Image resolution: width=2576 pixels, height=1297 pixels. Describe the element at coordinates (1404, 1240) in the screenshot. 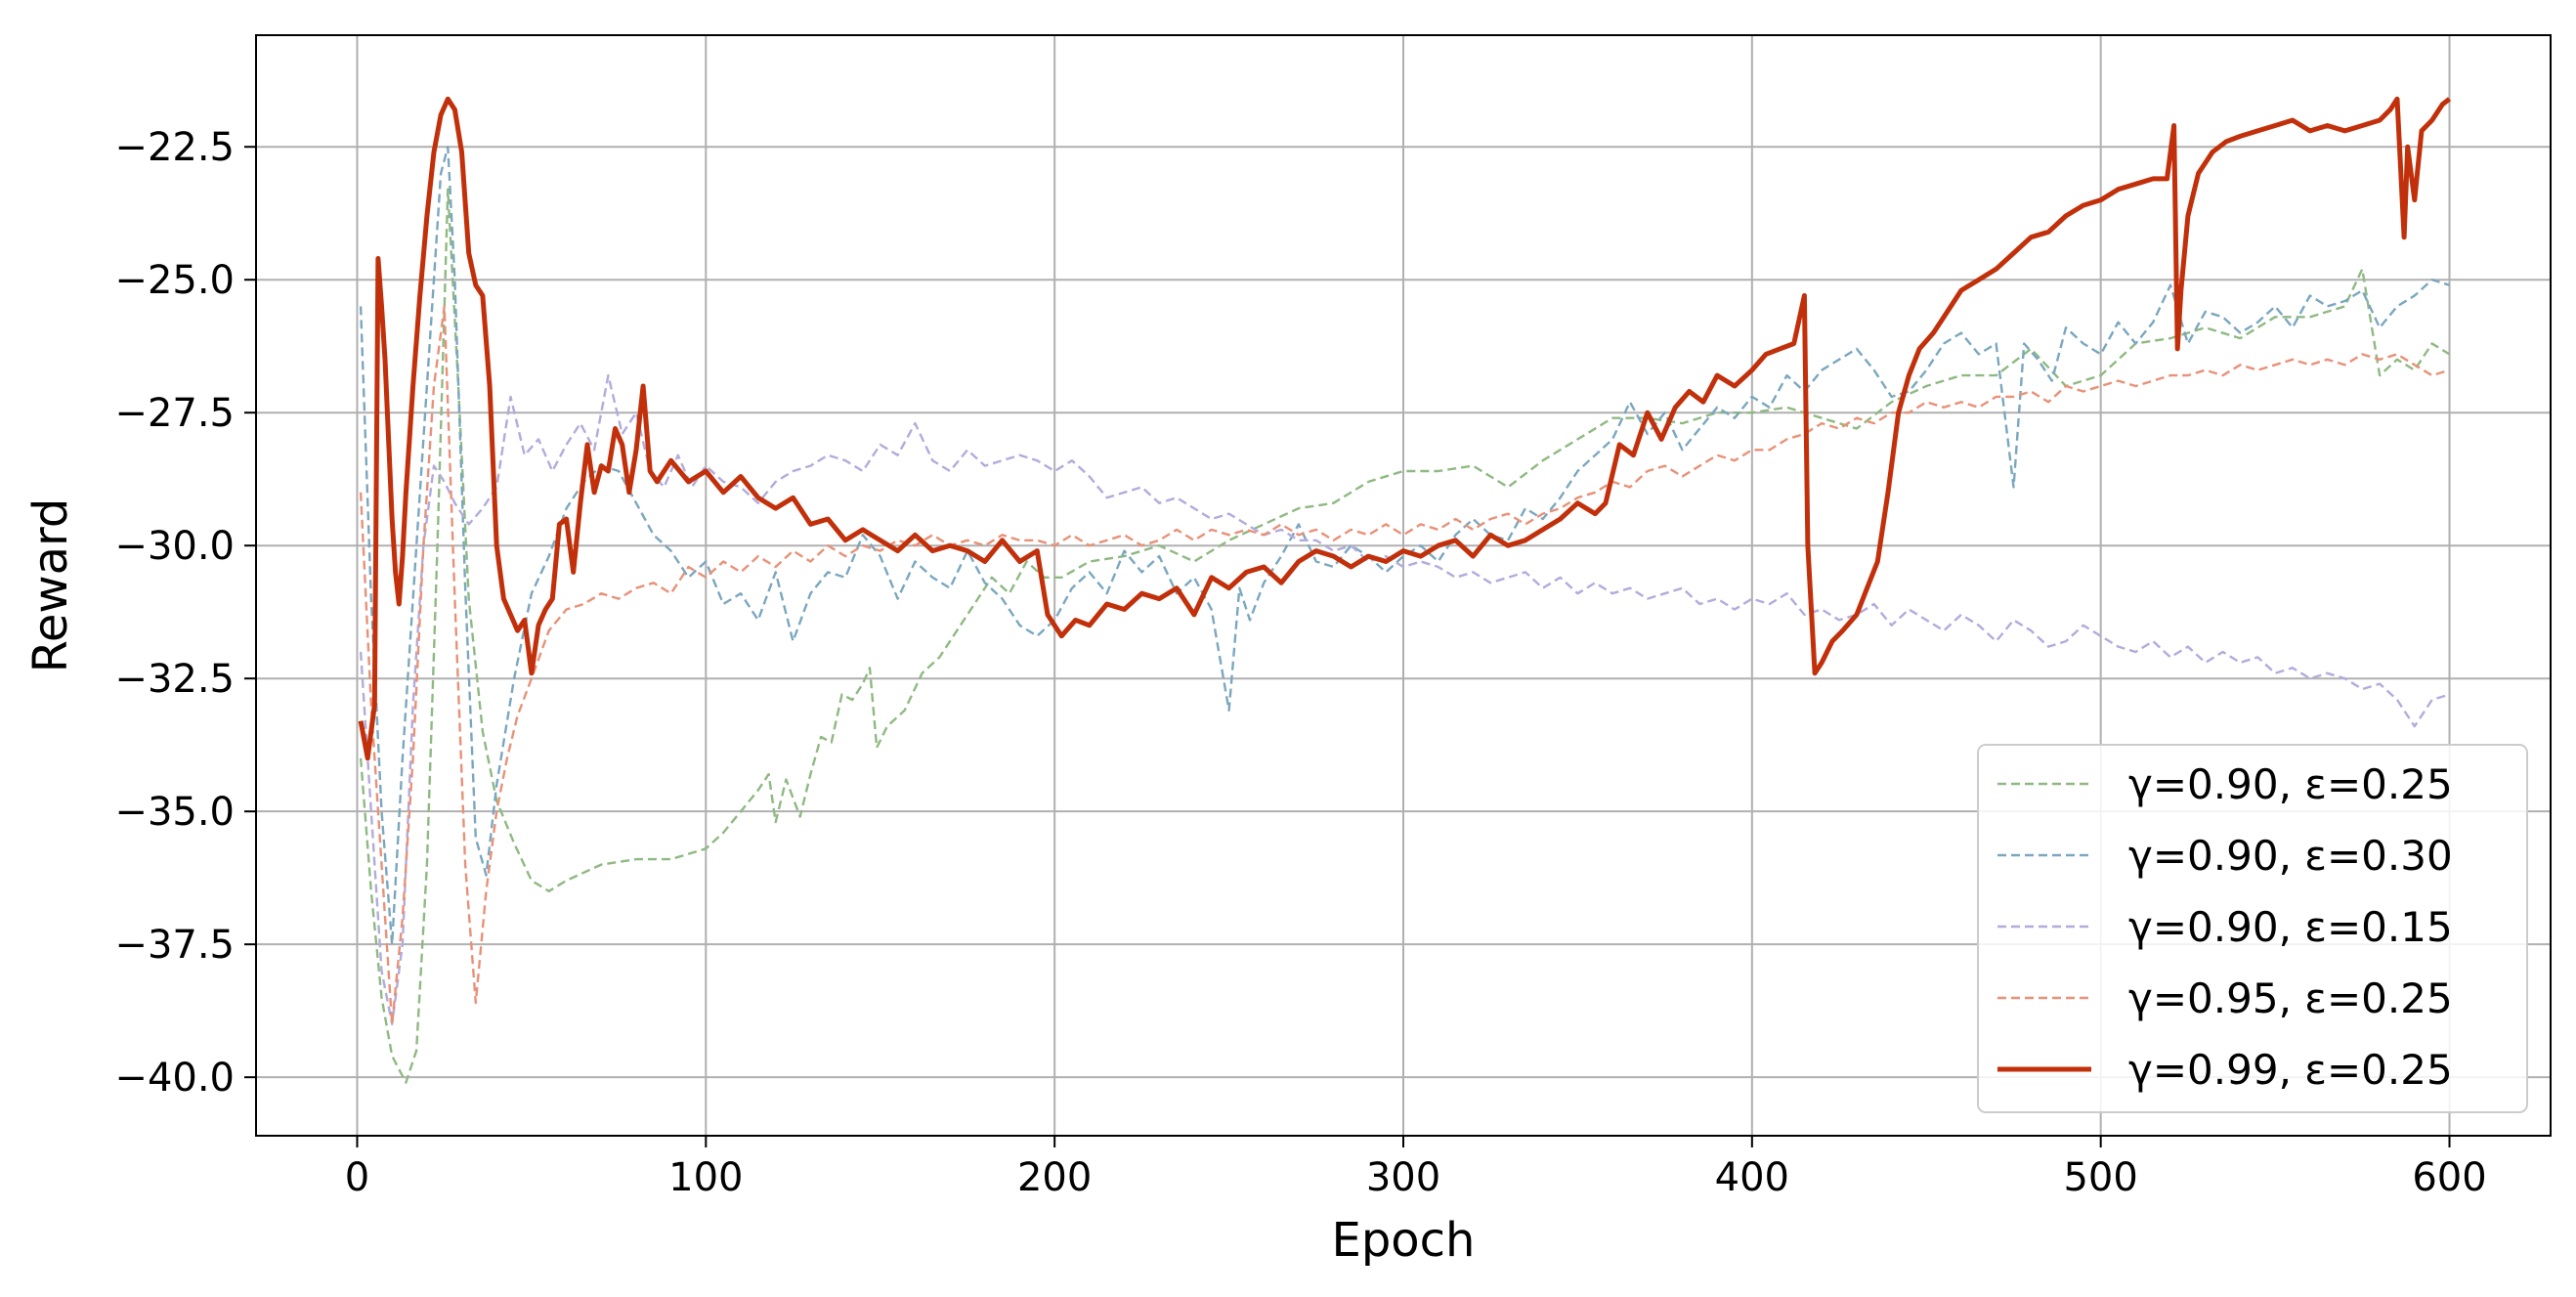

I see `x-axis-label: Epoch` at that location.